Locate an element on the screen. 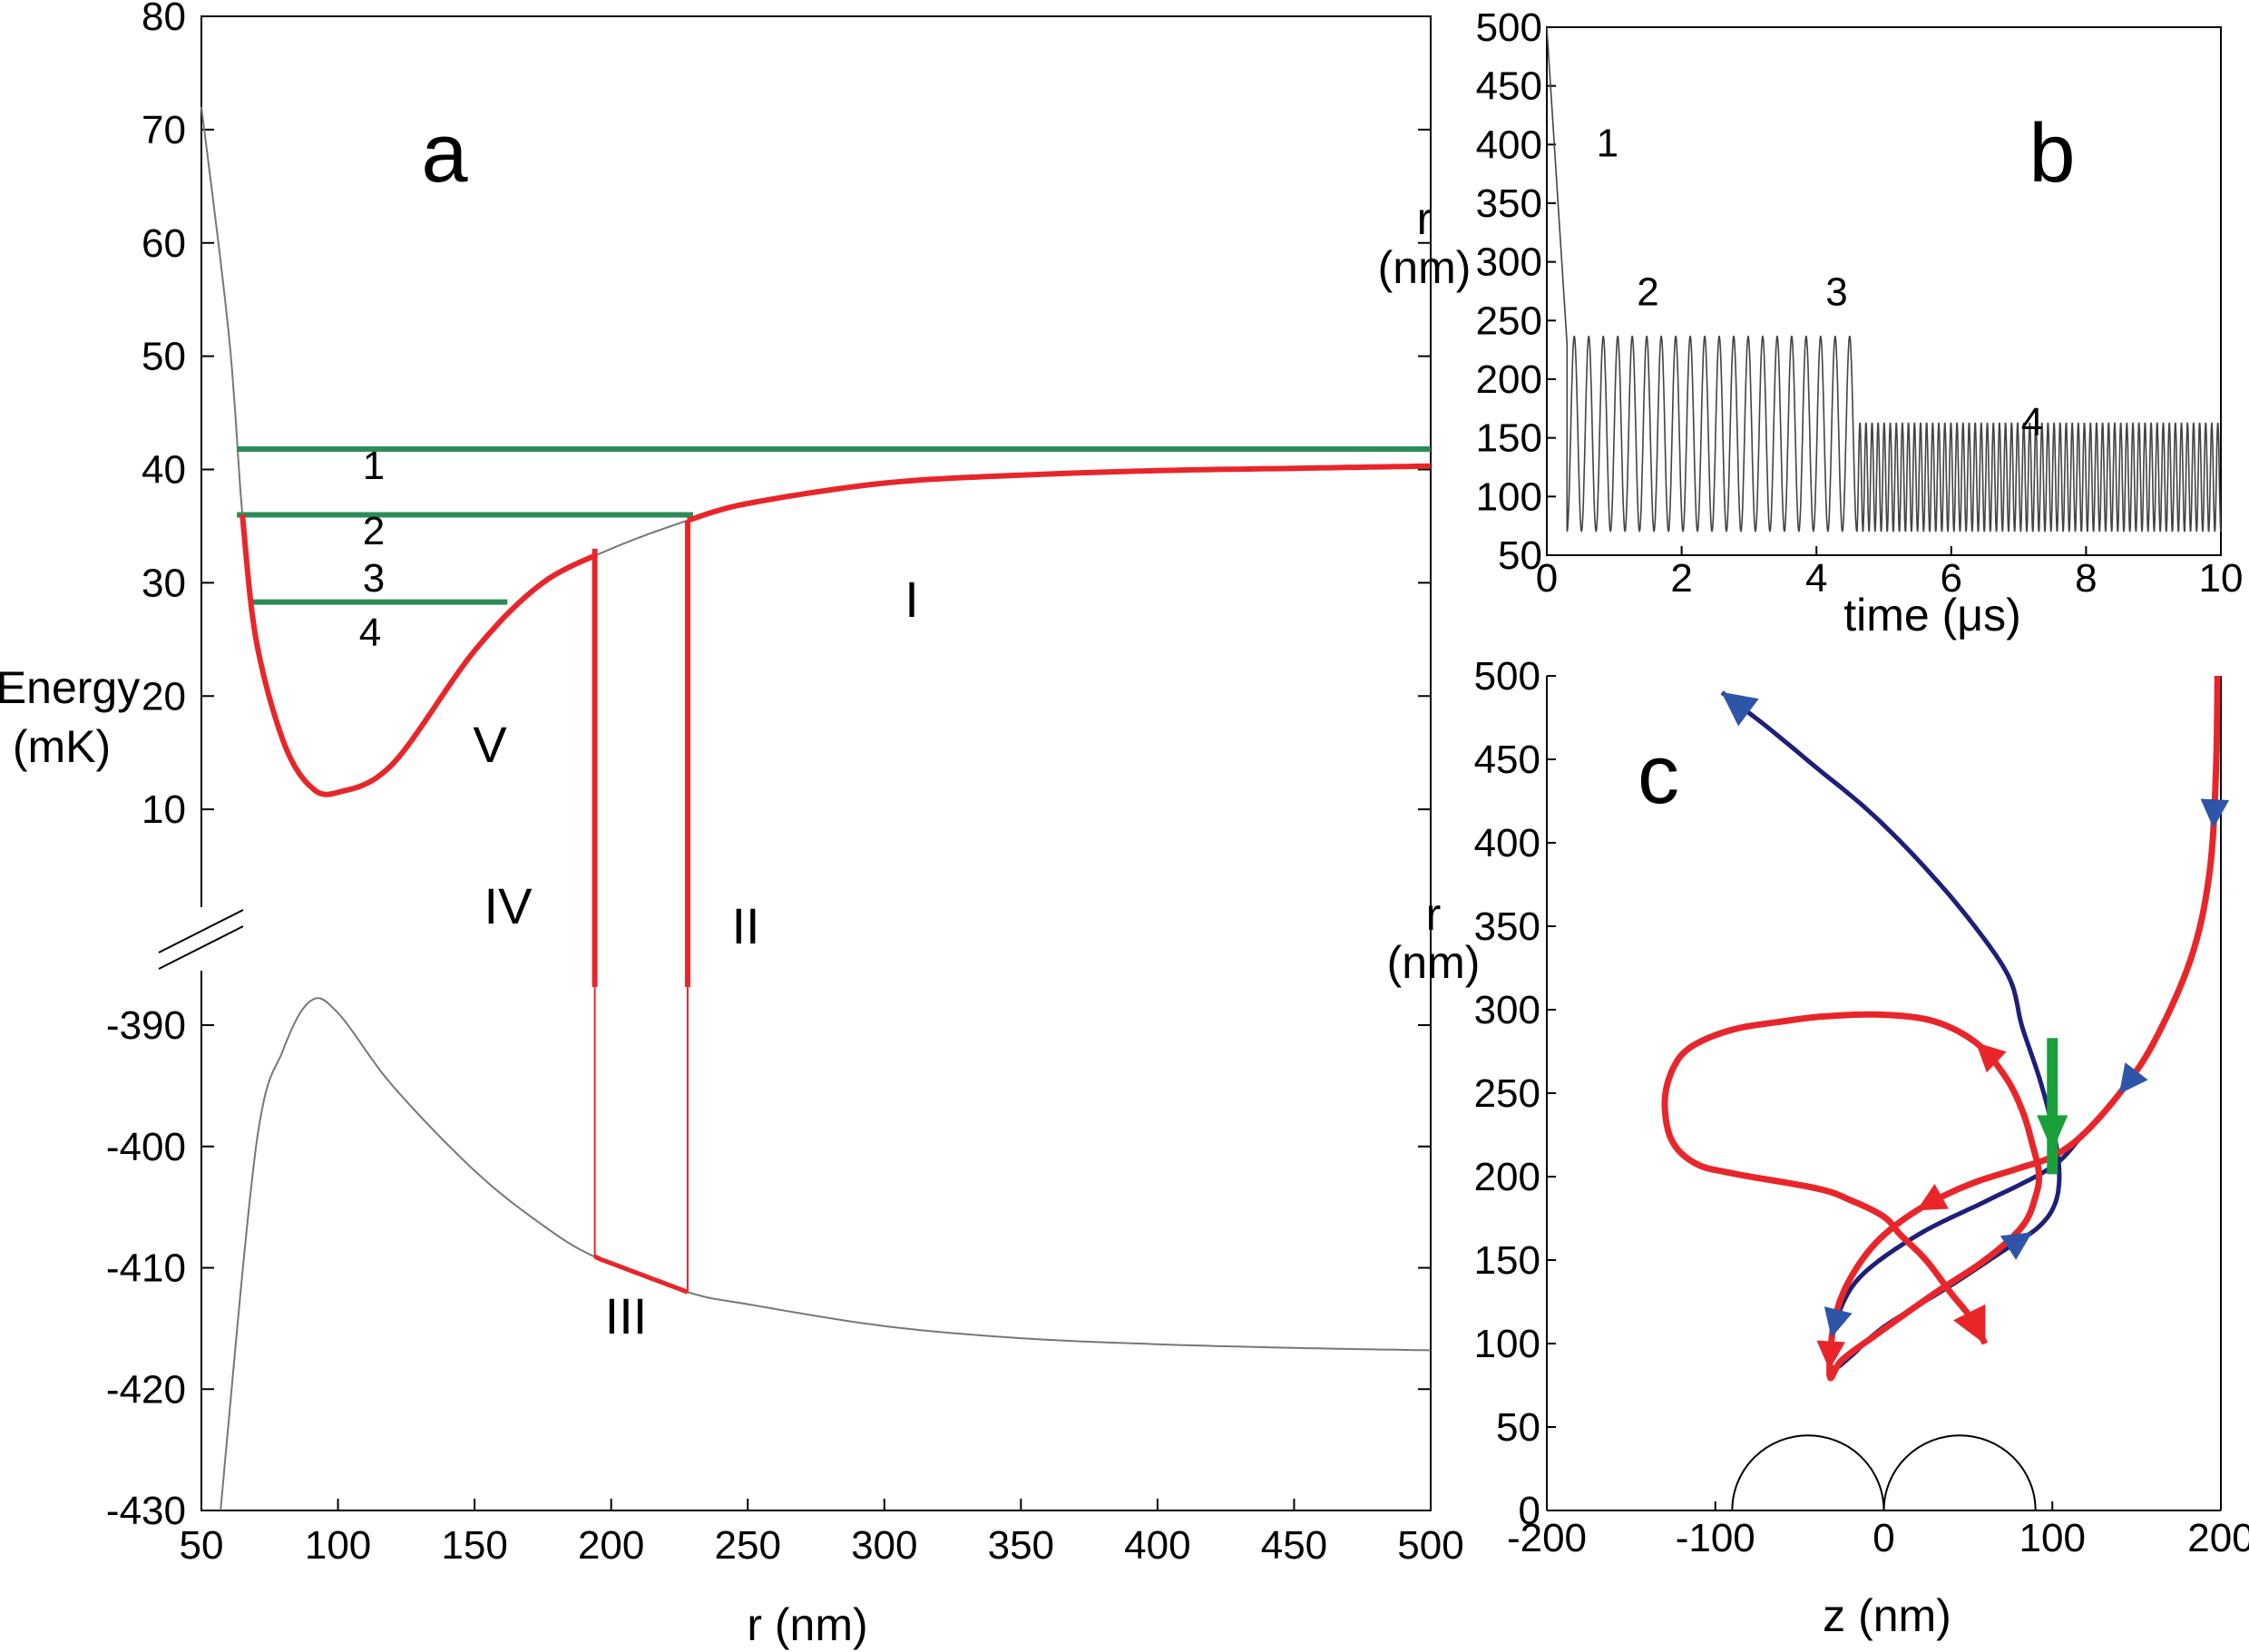 The height and width of the screenshot is (1652, 2249). panel-c-ylabel-unit: (nm) is located at coordinates (1434, 962).